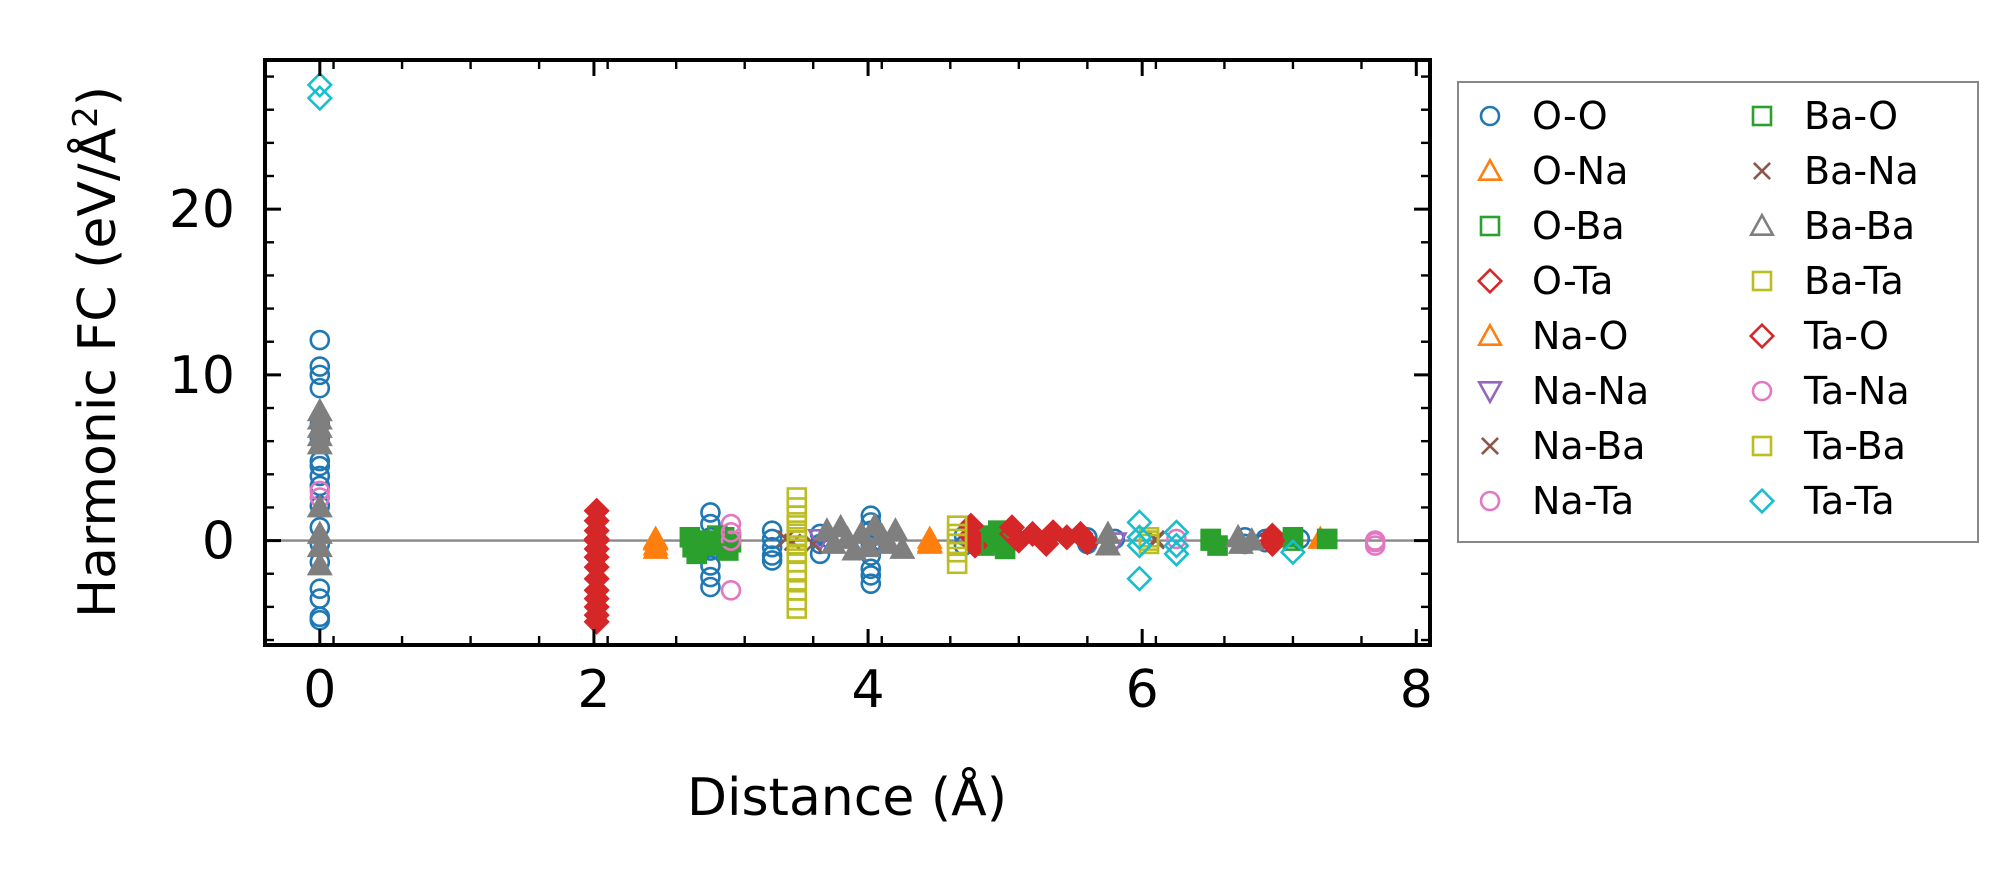  I want to click on legend-item-o-na: O-Na, so click(1552, 171).